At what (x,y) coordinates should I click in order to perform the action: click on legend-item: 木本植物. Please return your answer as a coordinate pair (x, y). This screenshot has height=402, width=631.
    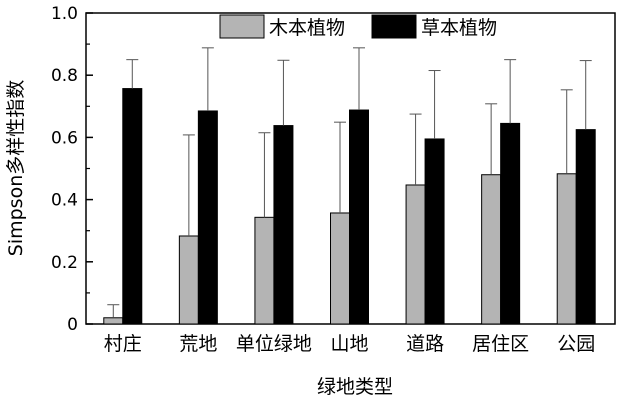
    Looking at the image, I should click on (282, 26).